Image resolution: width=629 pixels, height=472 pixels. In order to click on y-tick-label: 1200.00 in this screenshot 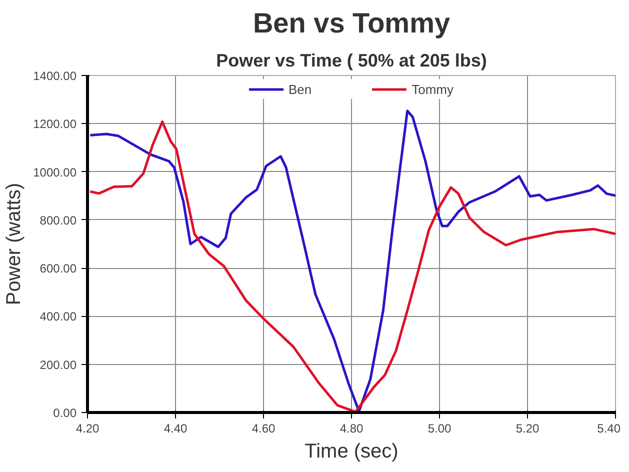, I will do `click(55, 124)`.